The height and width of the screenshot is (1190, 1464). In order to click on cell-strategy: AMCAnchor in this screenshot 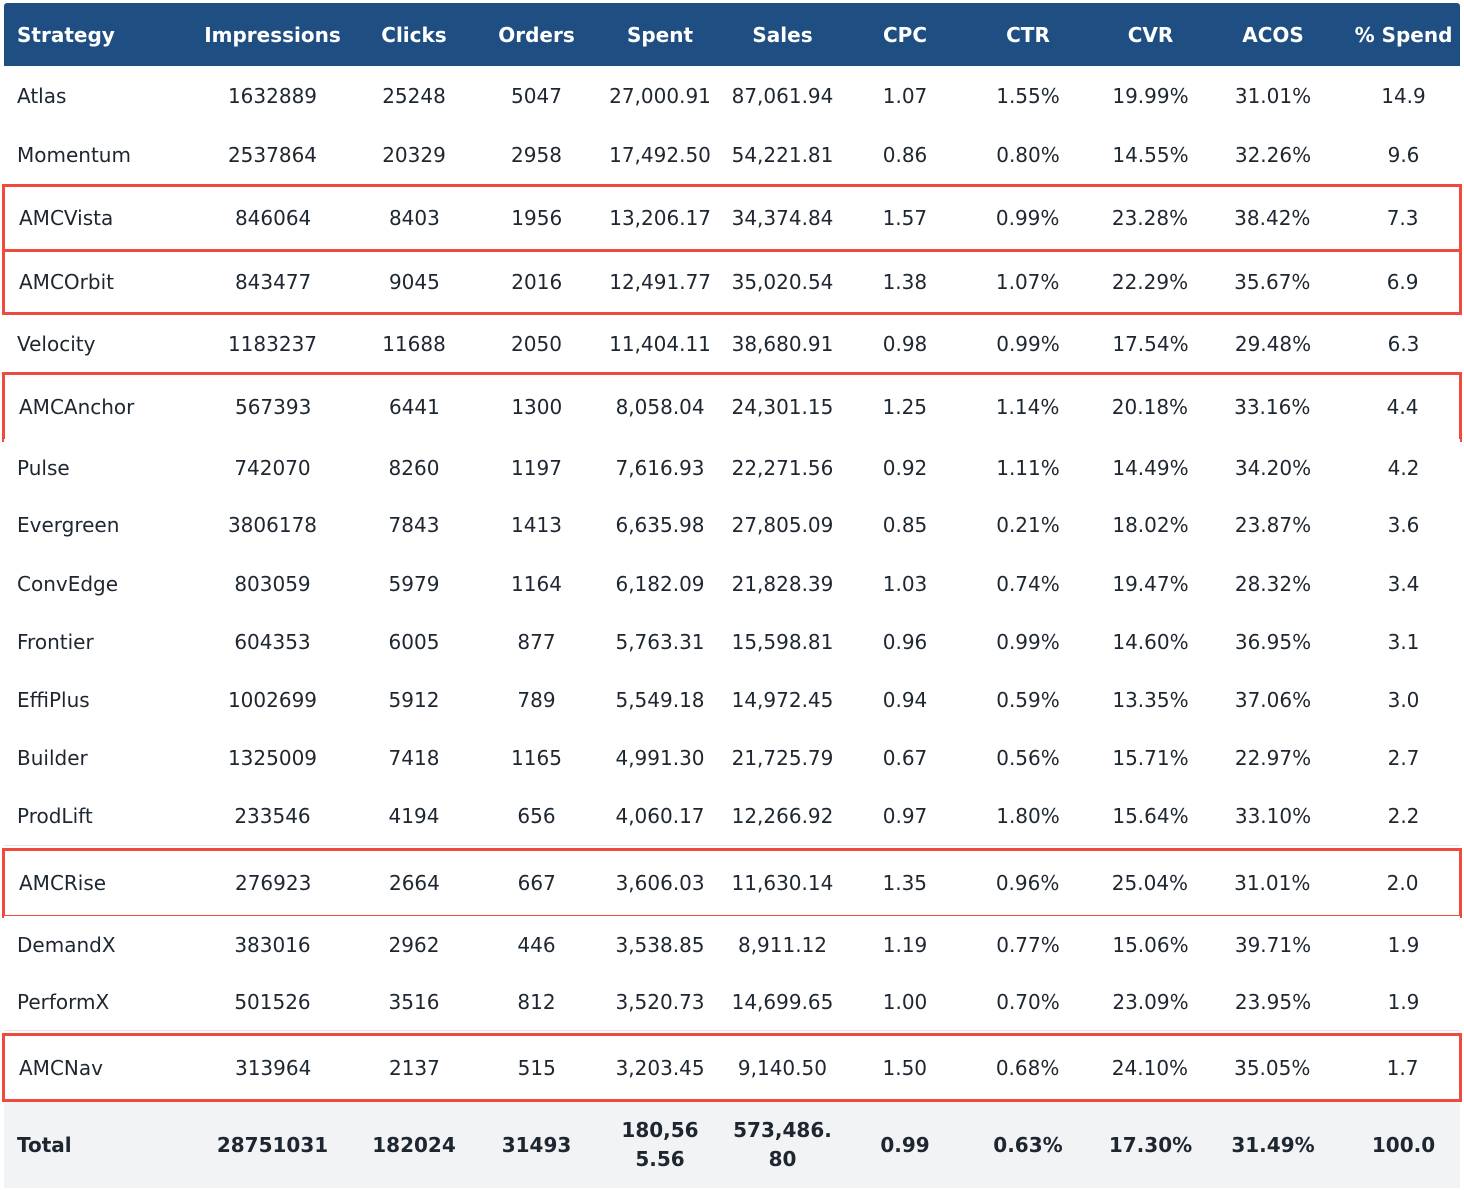, I will do `click(77, 407)`.